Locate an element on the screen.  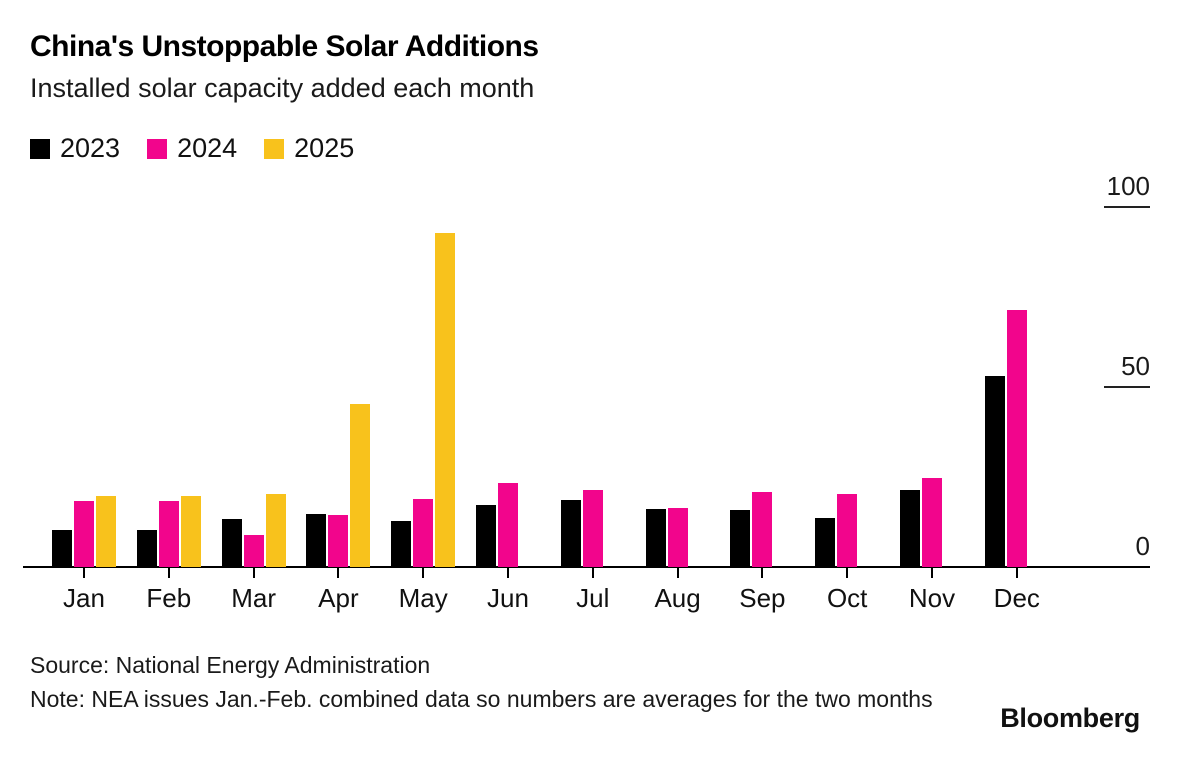
x-label-Apr: Apr is located at coordinates (338, 598).